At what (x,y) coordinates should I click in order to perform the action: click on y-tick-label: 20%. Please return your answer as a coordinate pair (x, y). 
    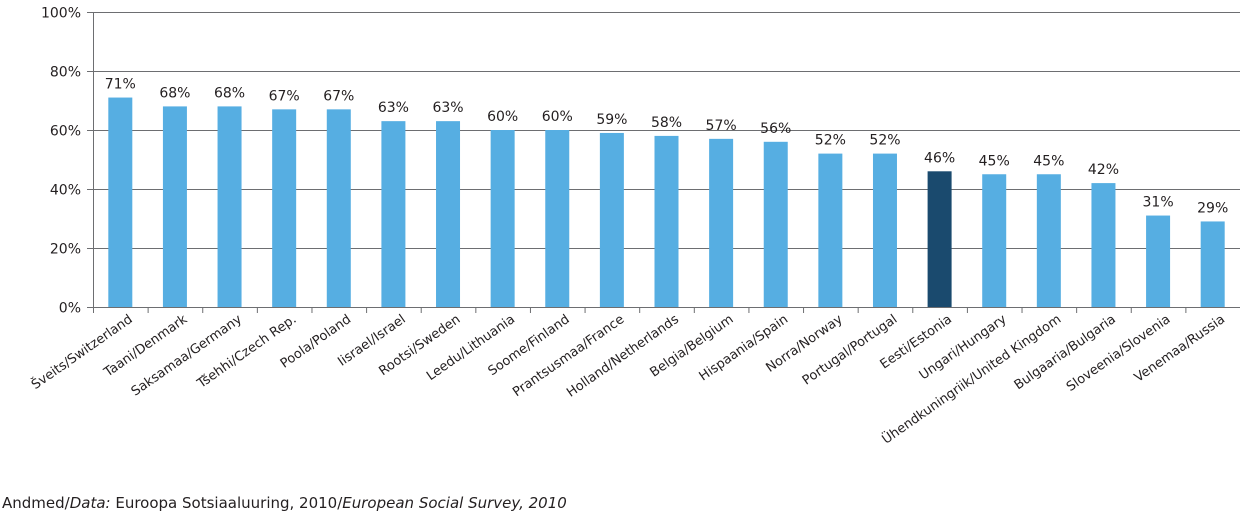
    Looking at the image, I should click on (65, 250).